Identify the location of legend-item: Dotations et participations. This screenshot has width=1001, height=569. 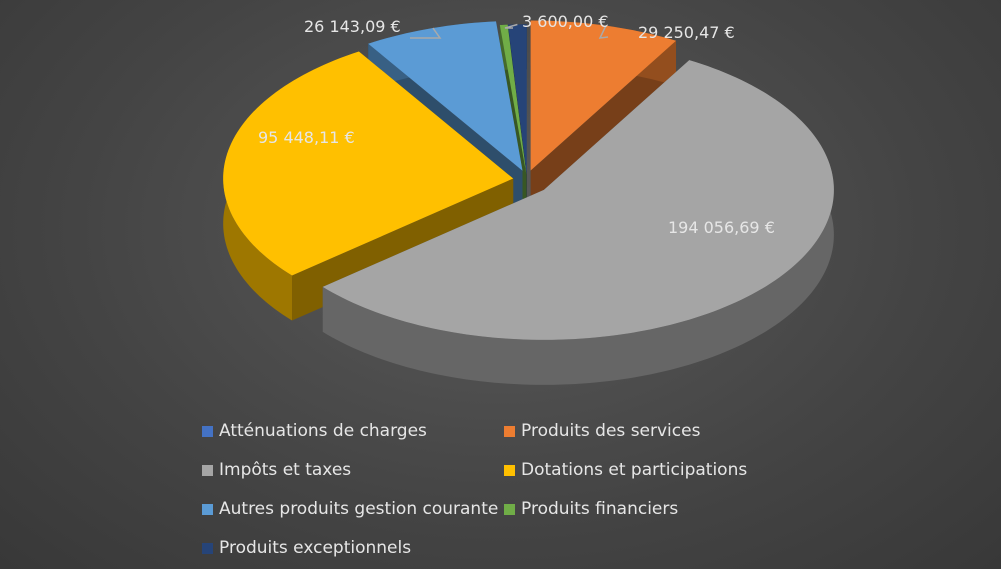
(654, 470).